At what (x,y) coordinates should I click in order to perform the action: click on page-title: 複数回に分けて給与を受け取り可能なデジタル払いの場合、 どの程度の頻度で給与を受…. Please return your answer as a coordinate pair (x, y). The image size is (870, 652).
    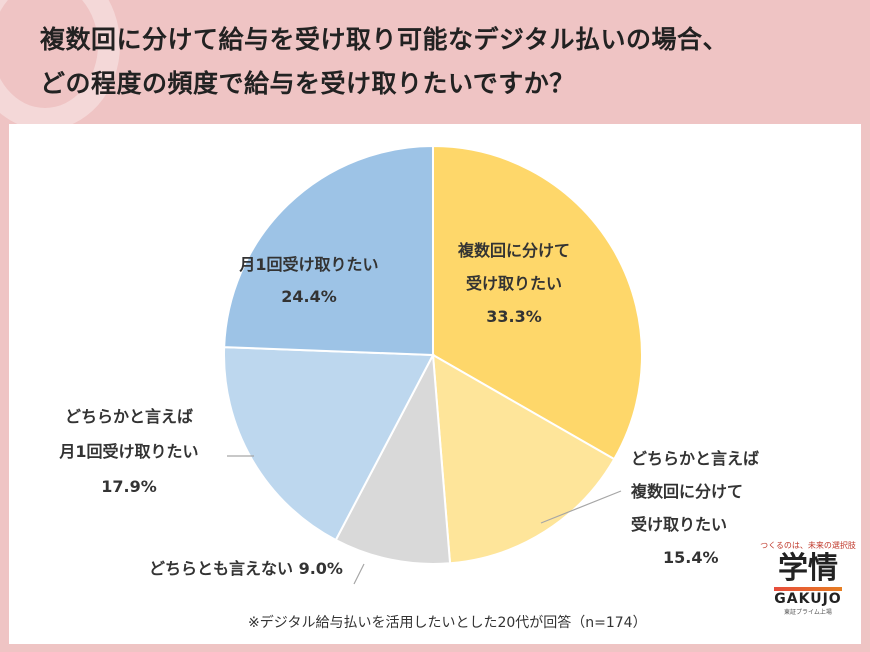
    Looking at the image, I should click on (450, 62).